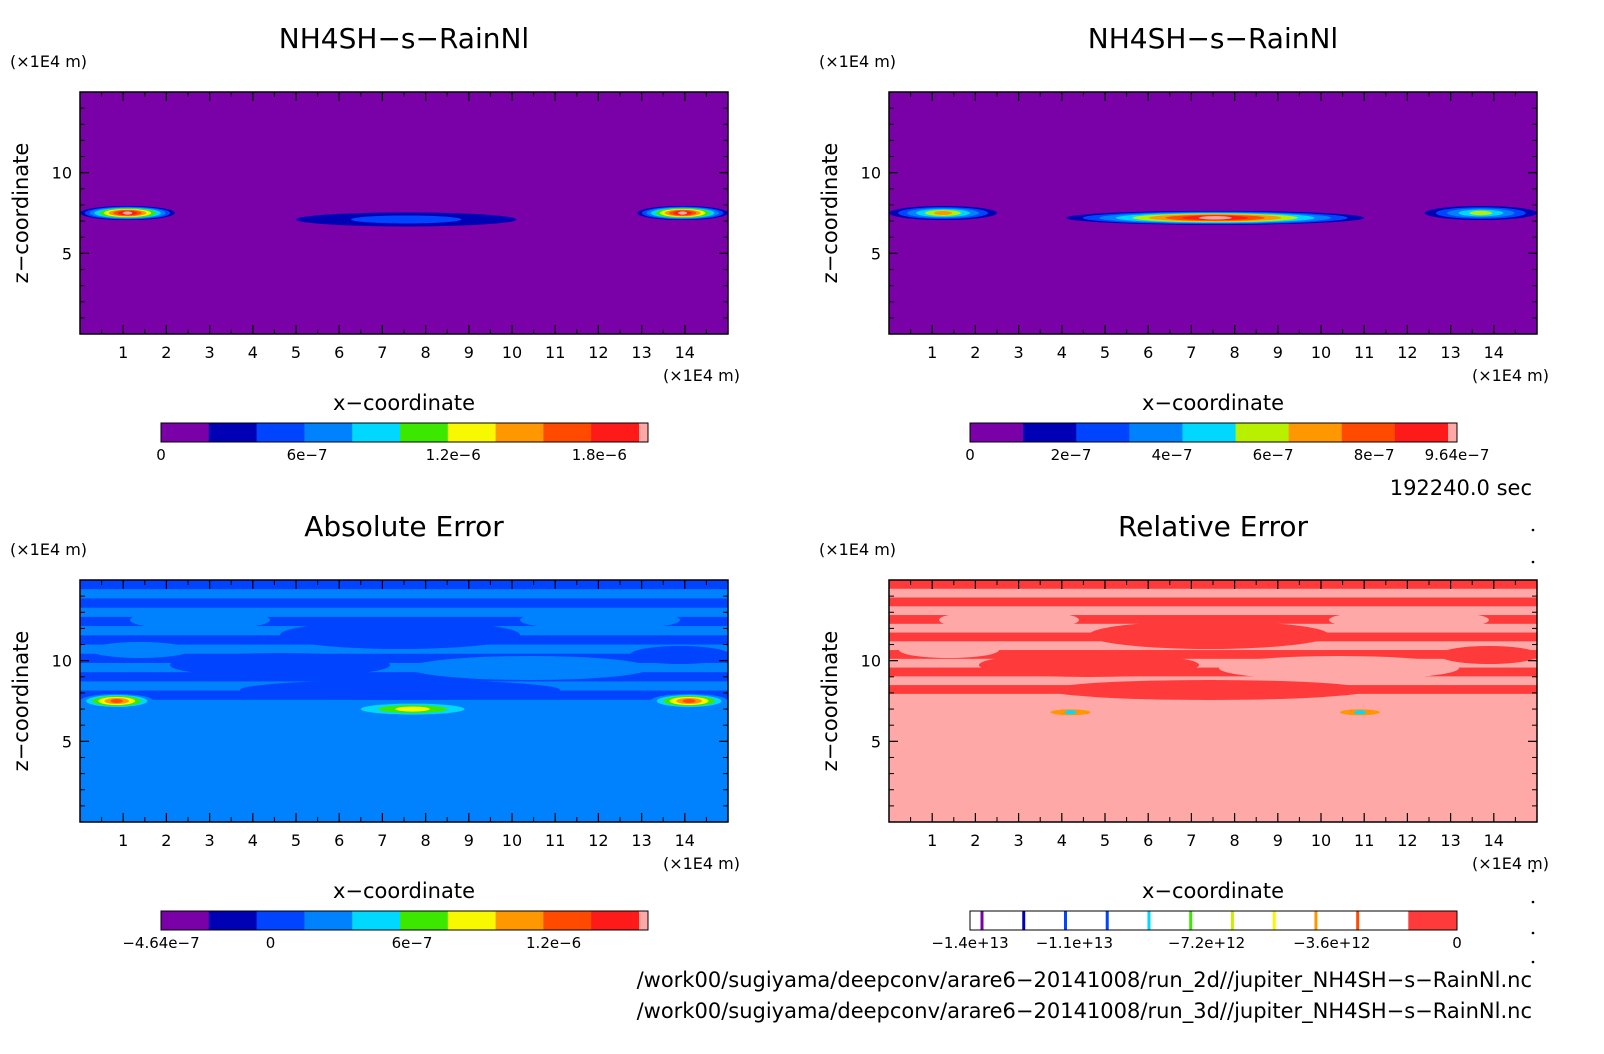  What do you see at coordinates (1213, 38) in the screenshot?
I see `panel-title: NH4SH−s−RainNl` at bounding box center [1213, 38].